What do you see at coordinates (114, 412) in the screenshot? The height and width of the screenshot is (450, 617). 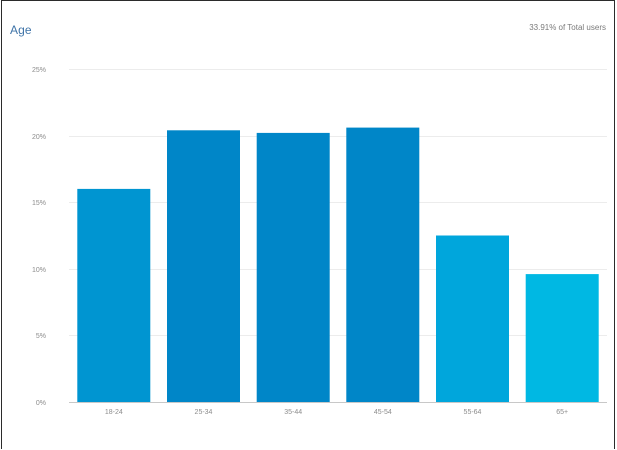 I see `x-tick-label: 18-24` at bounding box center [114, 412].